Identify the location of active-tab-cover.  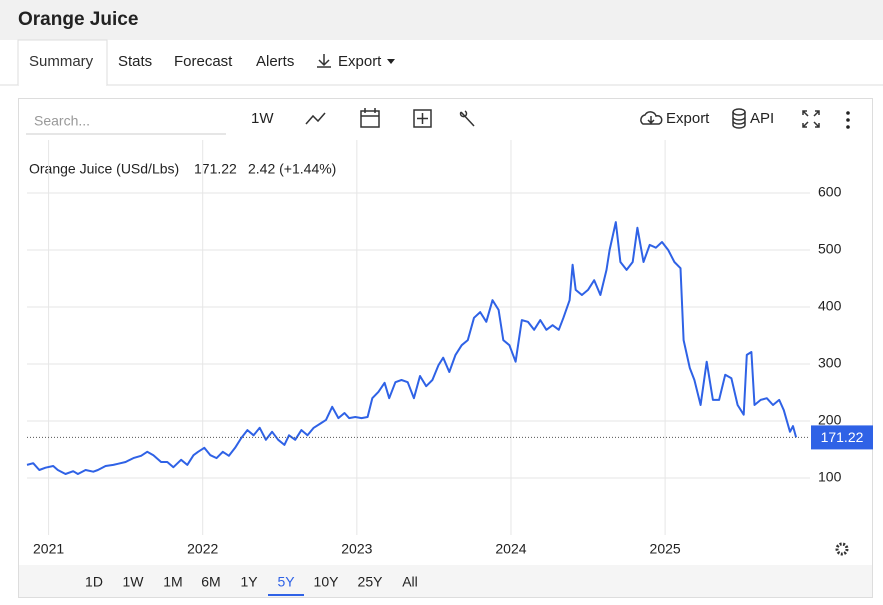
(62, 83).